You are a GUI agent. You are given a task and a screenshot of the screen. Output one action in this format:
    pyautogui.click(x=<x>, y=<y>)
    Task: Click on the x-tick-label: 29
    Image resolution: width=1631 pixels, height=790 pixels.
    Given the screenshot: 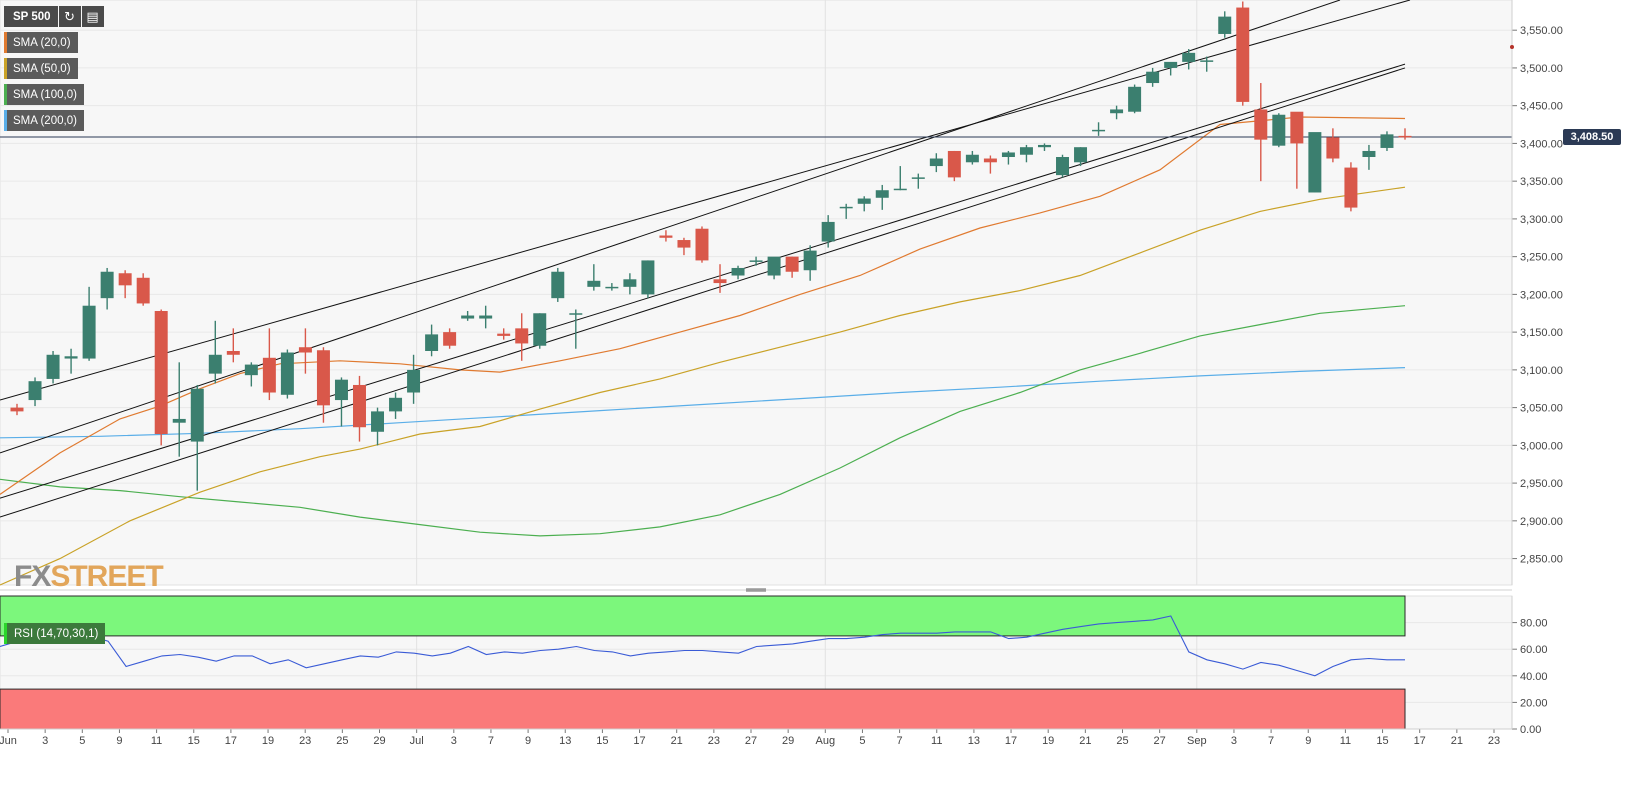 What is the action you would take?
    pyautogui.click(x=788, y=741)
    